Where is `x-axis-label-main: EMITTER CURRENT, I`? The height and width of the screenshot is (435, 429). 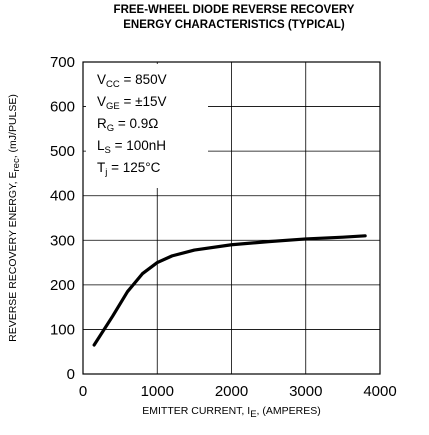
x-axis-label-main: EMITTER CURRENT, I is located at coordinates (196, 411).